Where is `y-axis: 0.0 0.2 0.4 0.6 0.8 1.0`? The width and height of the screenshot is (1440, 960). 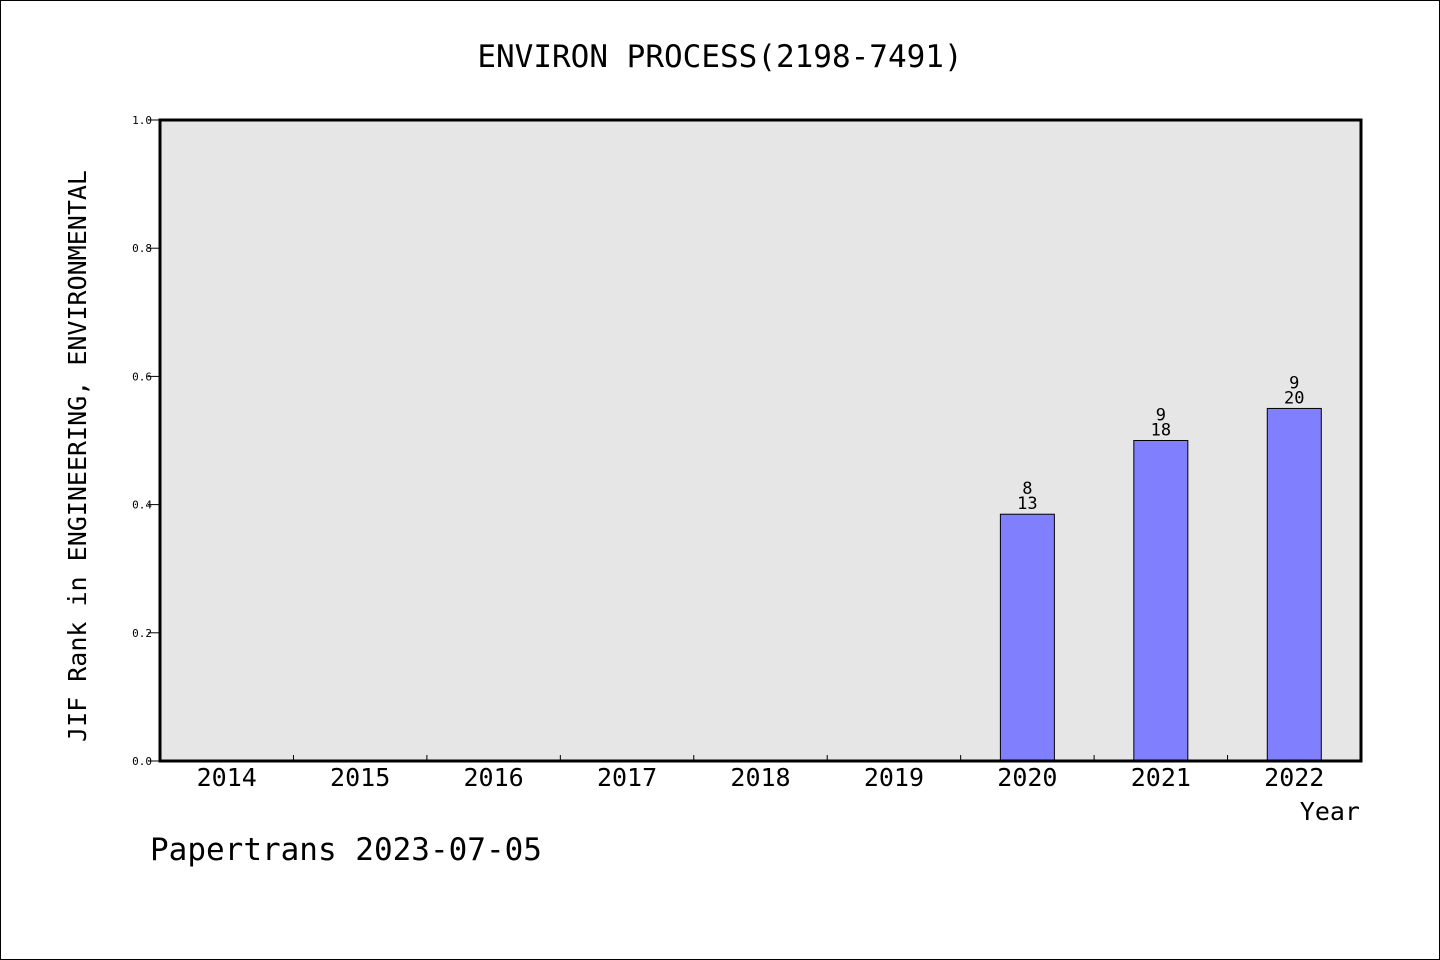
y-axis: 0.0 0.2 0.4 0.6 0.8 1.0 is located at coordinates (146, 441).